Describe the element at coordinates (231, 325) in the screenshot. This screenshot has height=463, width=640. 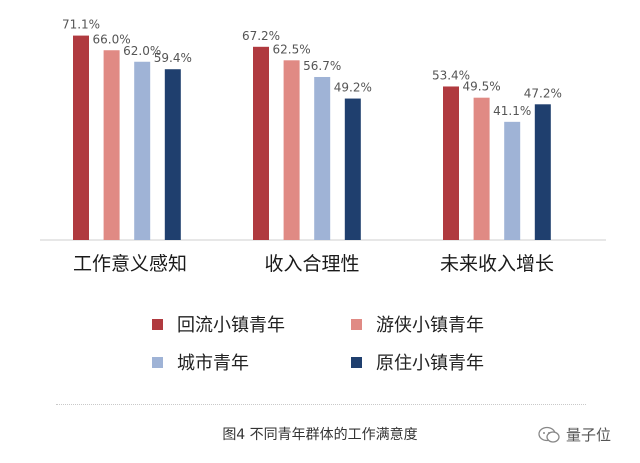
I see `legend-label-series-1: 回流小镇青年` at that location.